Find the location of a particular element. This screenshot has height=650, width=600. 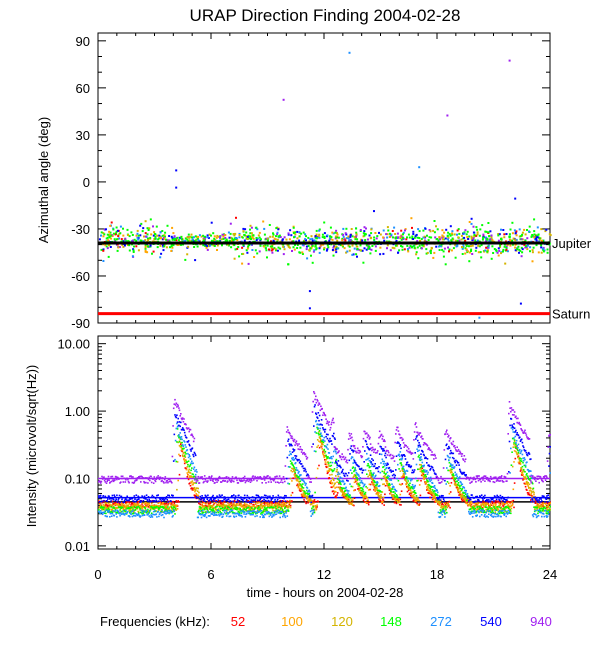

azimuth-outlier-point is located at coordinates (419, 167).